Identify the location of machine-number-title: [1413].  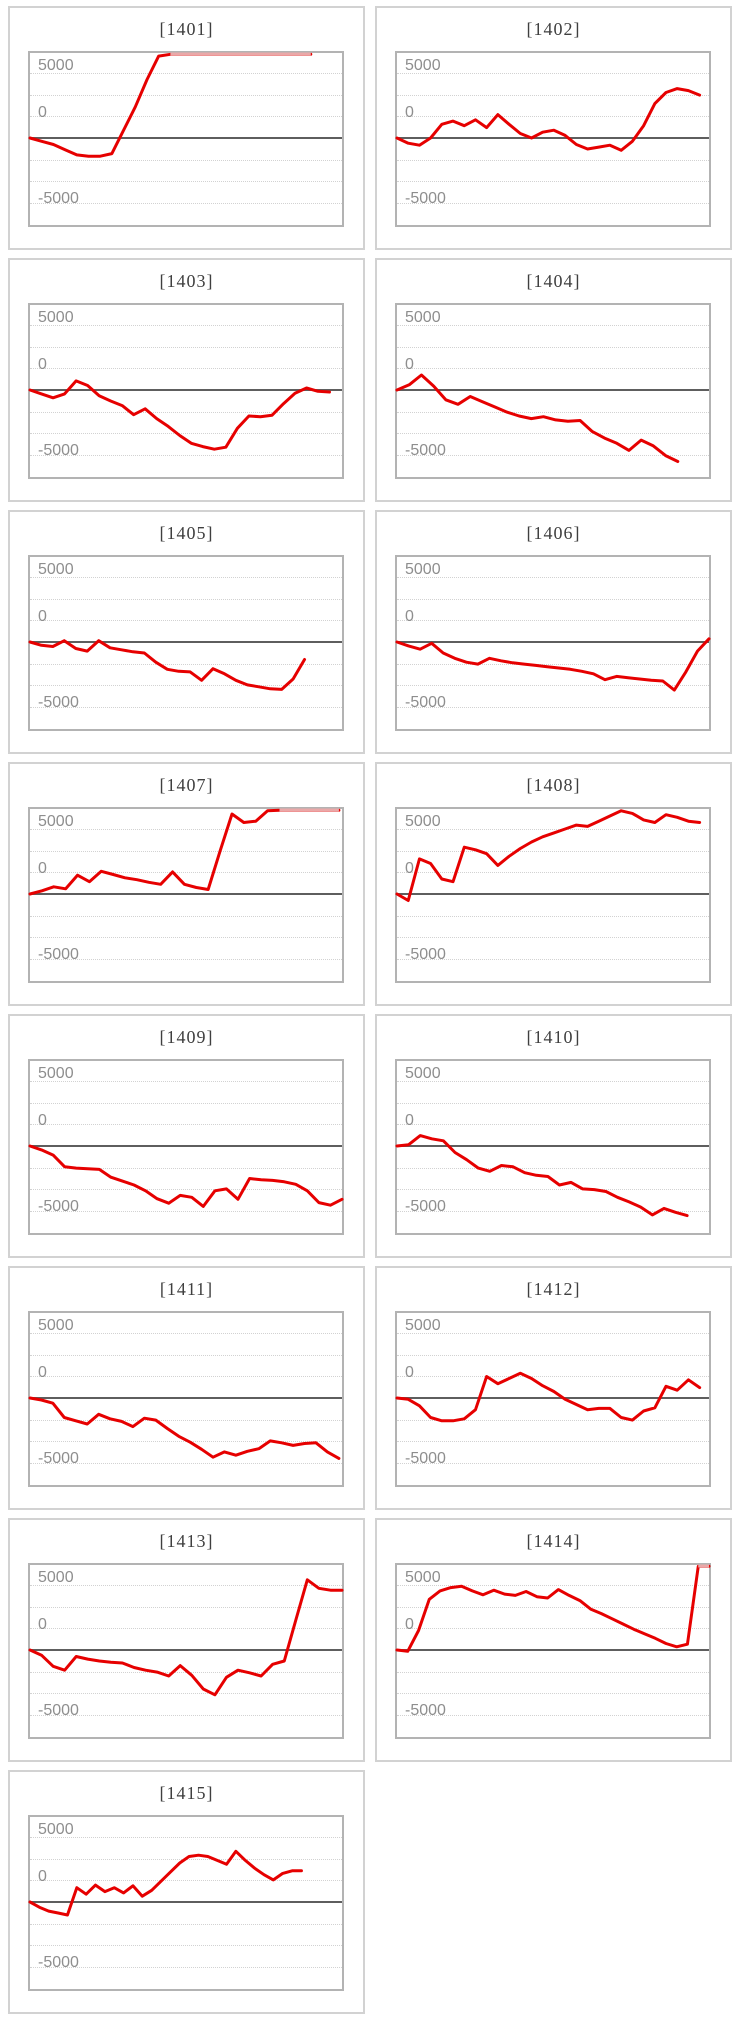
(186, 1541).